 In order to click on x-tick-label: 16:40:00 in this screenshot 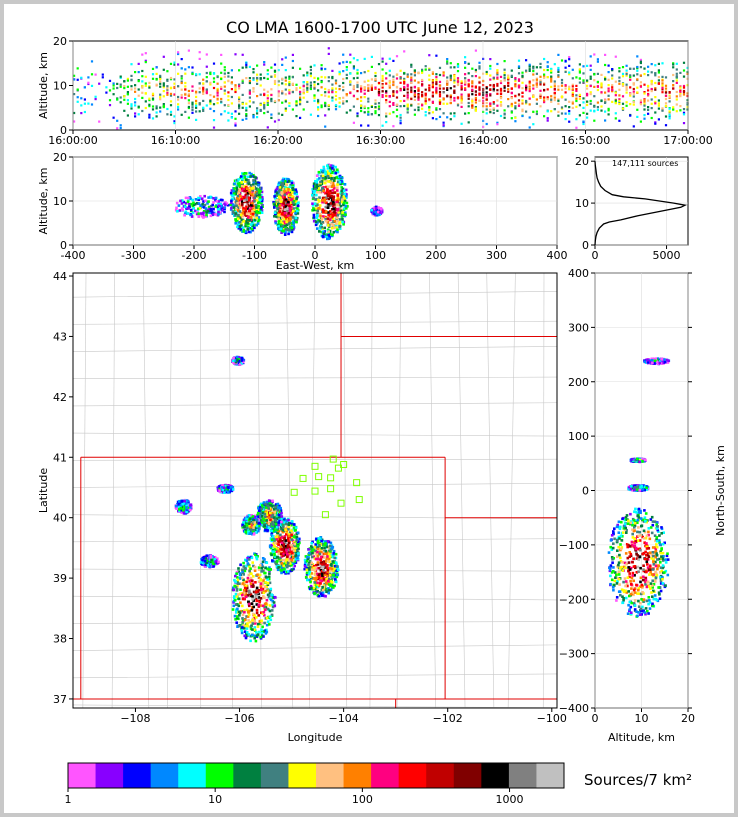, I will do `click(482, 140)`.